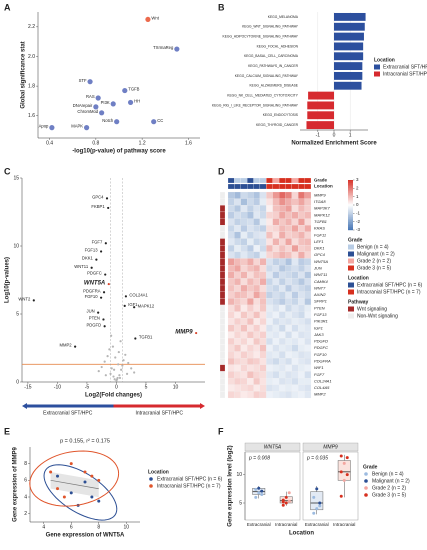 The height and width of the screenshot is (550, 427). Describe the element at coordinates (322, 208) in the screenshot. I see `row-label: MAP3K7` at that location.